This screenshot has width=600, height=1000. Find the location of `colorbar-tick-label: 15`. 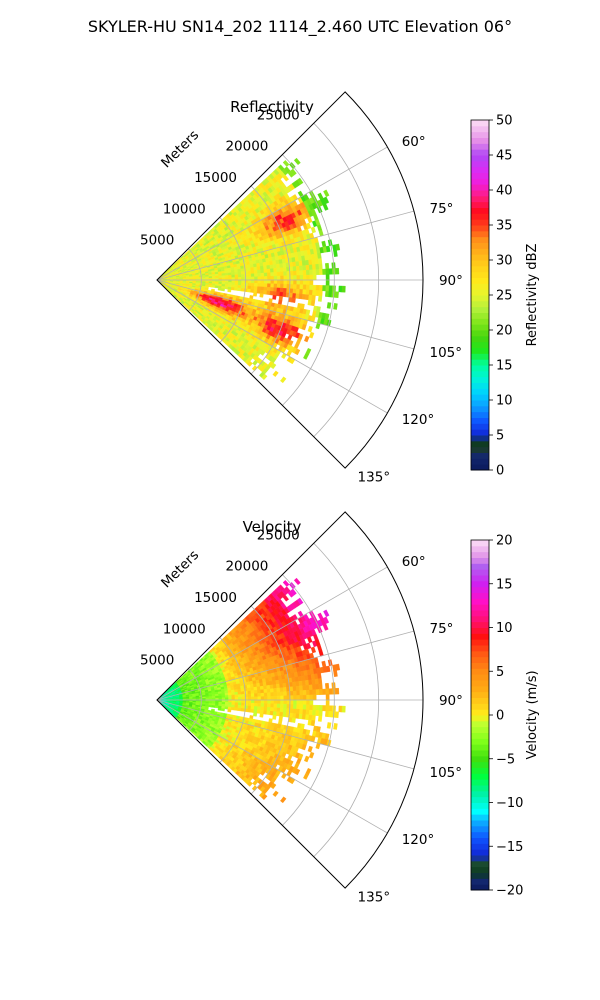

colorbar-tick-label: 15 is located at coordinates (504, 366).